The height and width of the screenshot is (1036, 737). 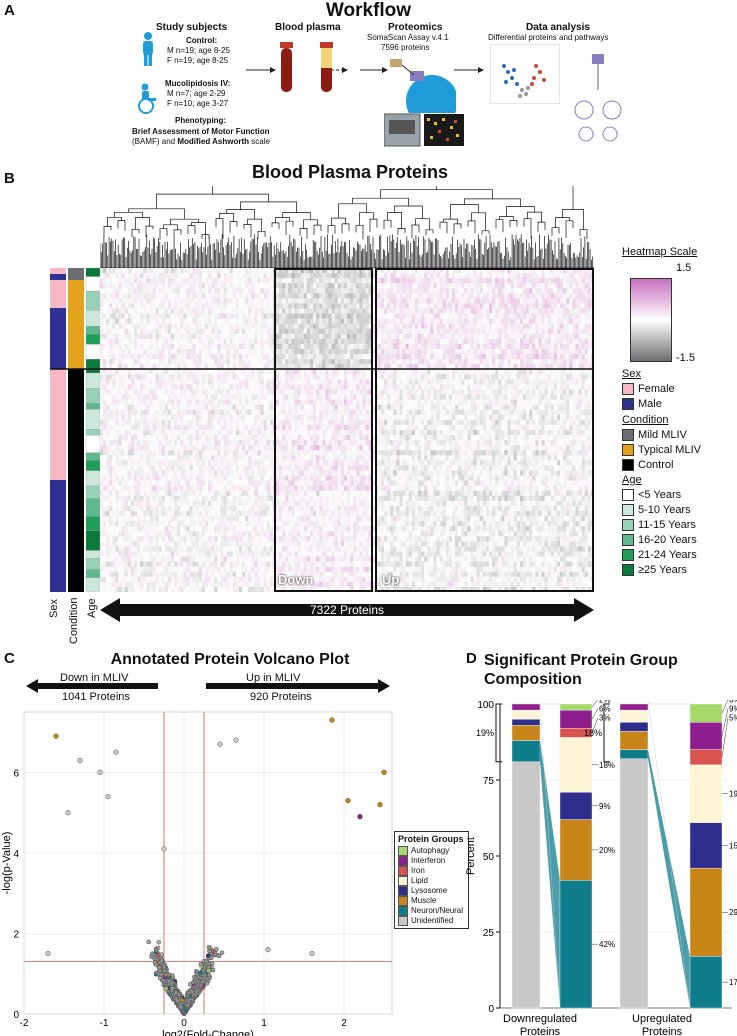 What do you see at coordinates (605, 709) in the screenshot?
I see `data-label: 6%` at bounding box center [605, 709].